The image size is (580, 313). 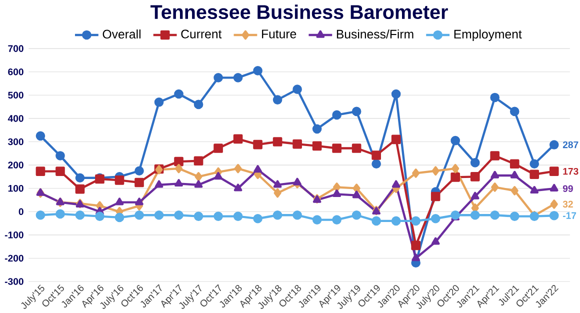 What do you see at coordinates (201, 34) in the screenshot?
I see `legend-label: Current` at bounding box center [201, 34].